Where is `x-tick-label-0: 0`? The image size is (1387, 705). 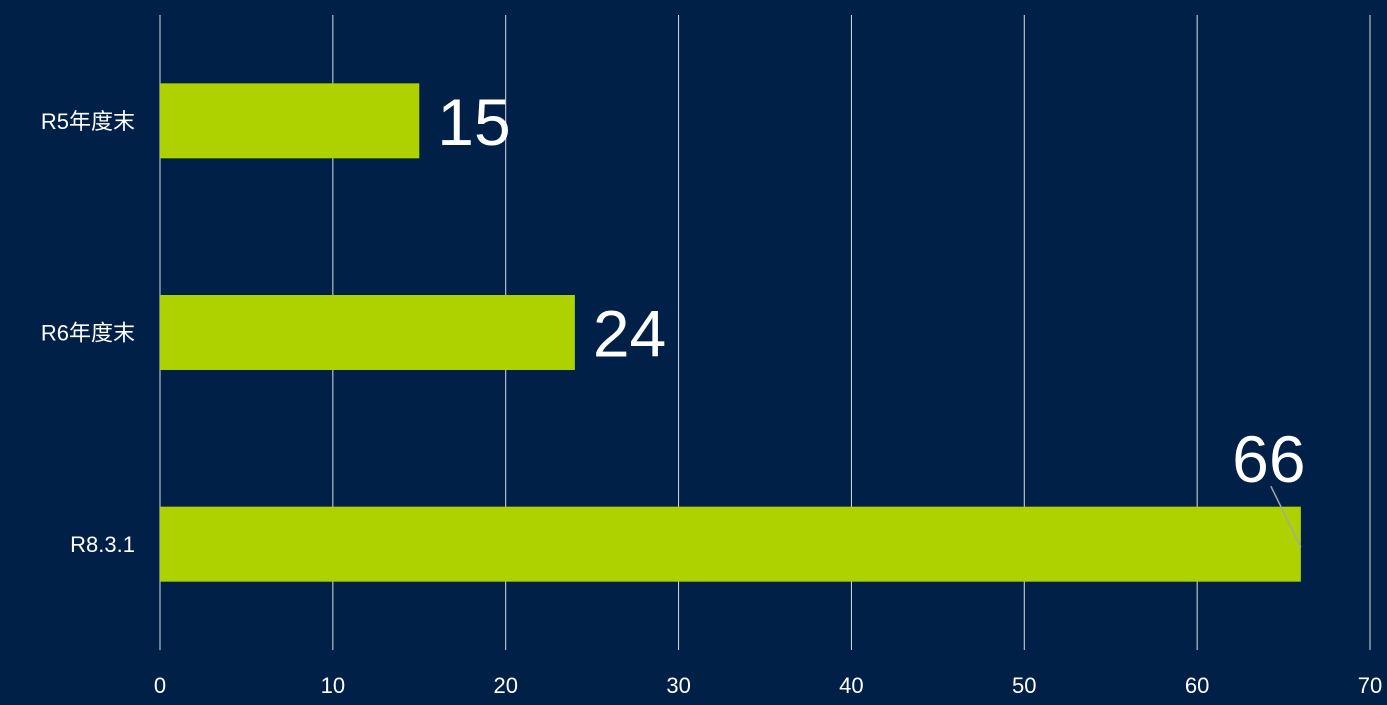 x-tick-label-0: 0 is located at coordinates (160, 685).